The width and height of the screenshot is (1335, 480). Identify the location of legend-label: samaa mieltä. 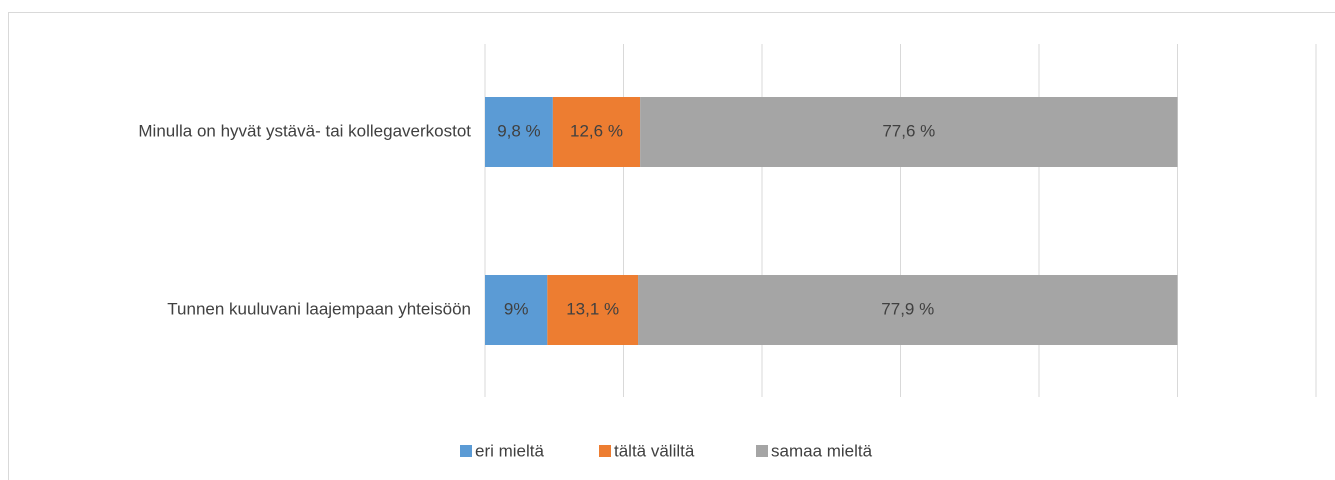
(822, 450).